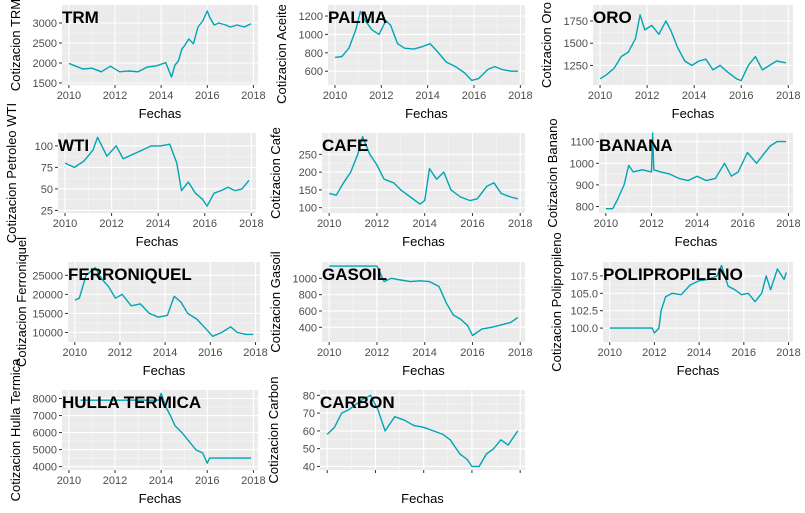  Describe the element at coordinates (275, 173) in the screenshot. I see `y-axis-title: Cotizacion Cafe` at that location.